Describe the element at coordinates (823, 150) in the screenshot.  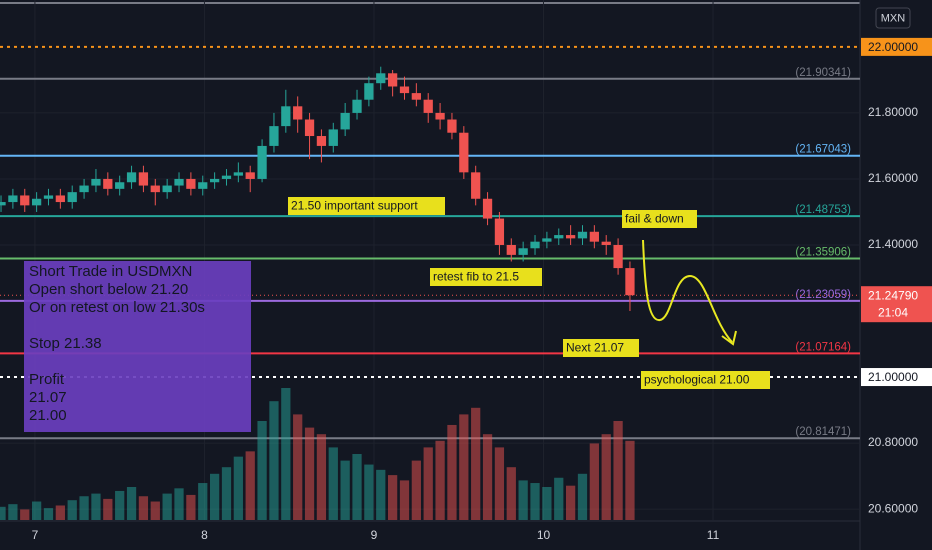
I see `level-label: (21.67043)` at that location.